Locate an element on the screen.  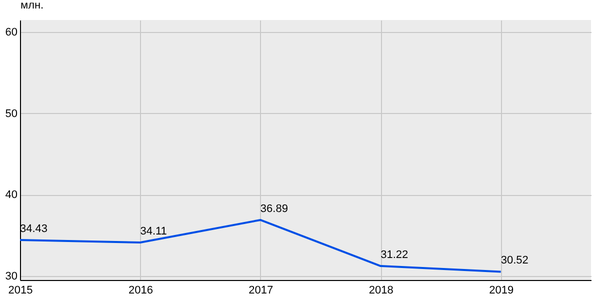
y-tick-label: 60 is located at coordinates (11, 32).